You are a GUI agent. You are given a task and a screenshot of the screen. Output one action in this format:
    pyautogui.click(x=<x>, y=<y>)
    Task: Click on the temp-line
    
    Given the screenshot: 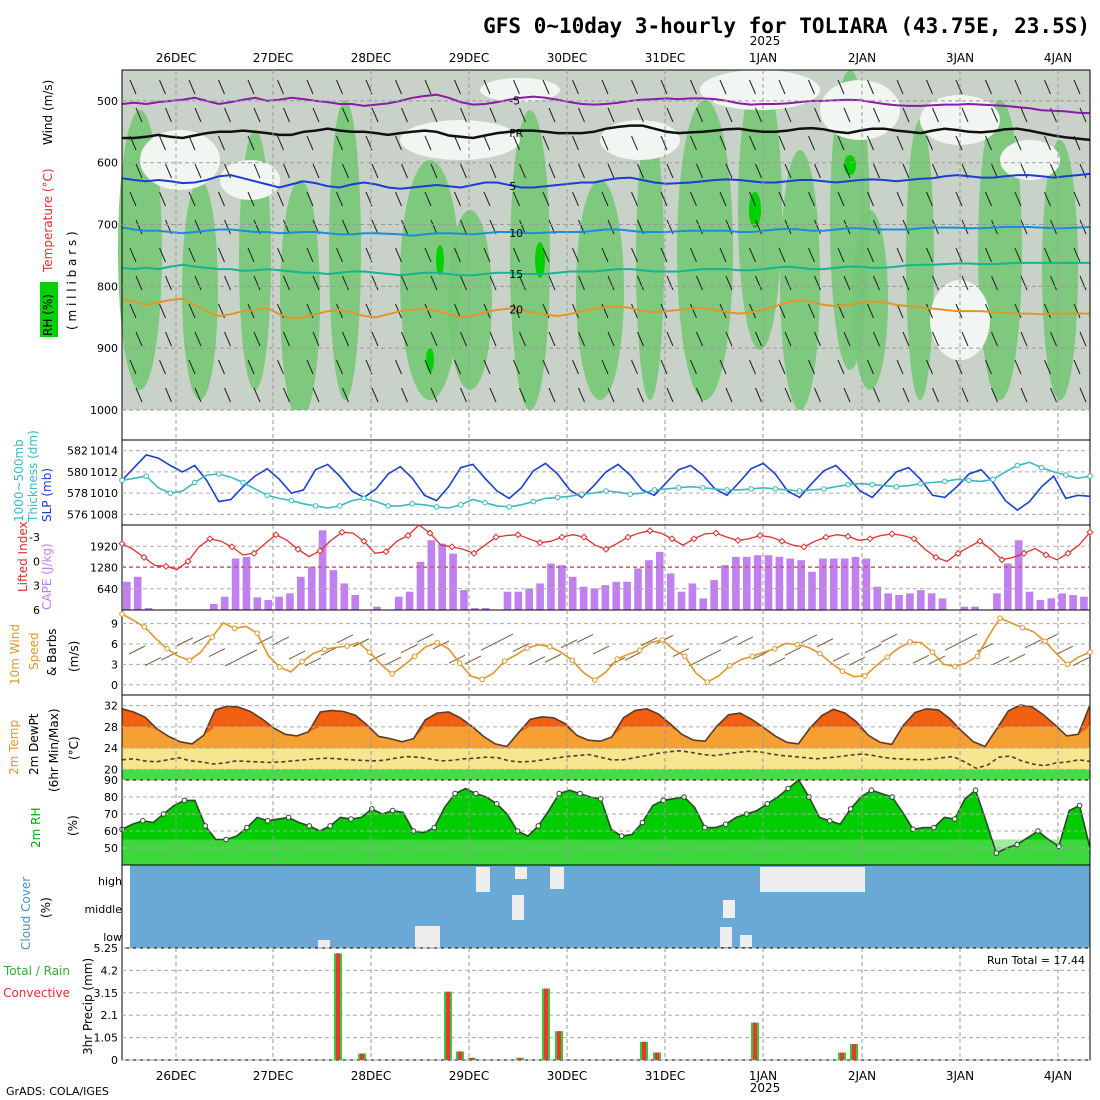 What is the action you would take?
    pyautogui.click(x=606, y=726)
    